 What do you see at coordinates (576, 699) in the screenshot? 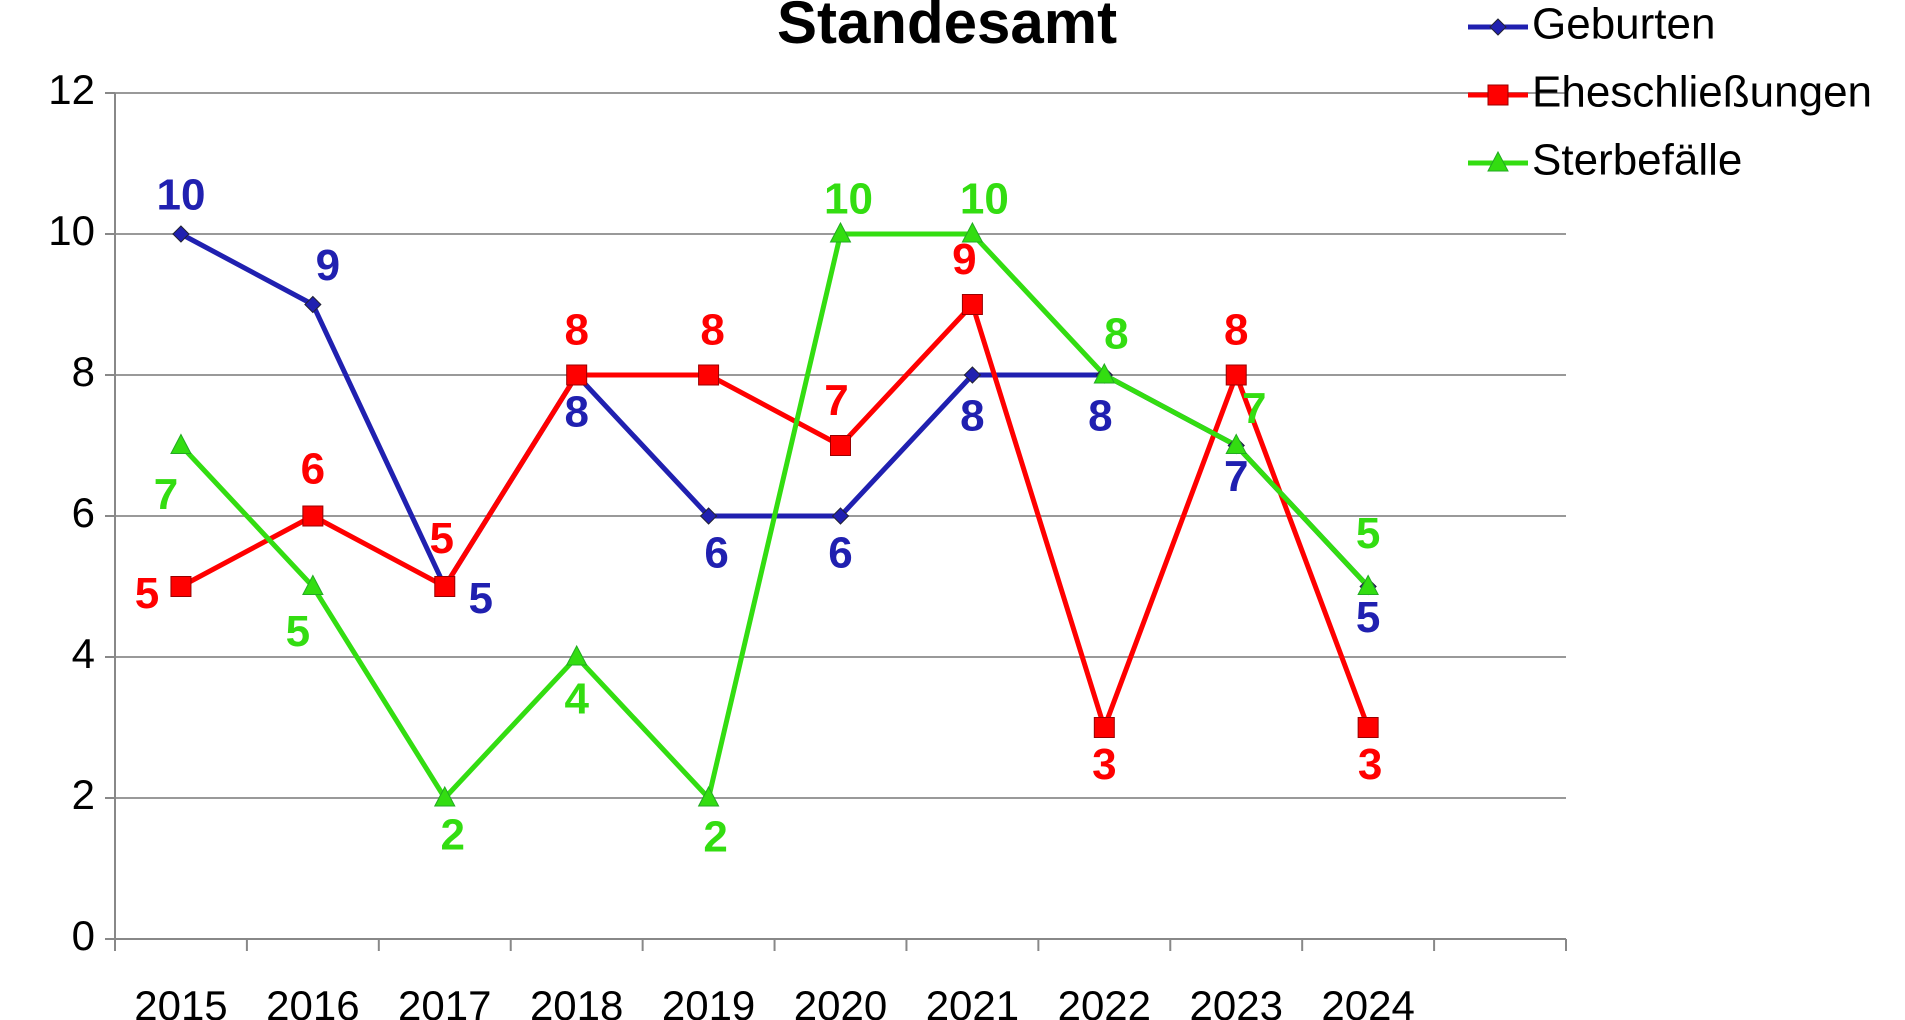
I see `data-label: 4` at bounding box center [576, 699].